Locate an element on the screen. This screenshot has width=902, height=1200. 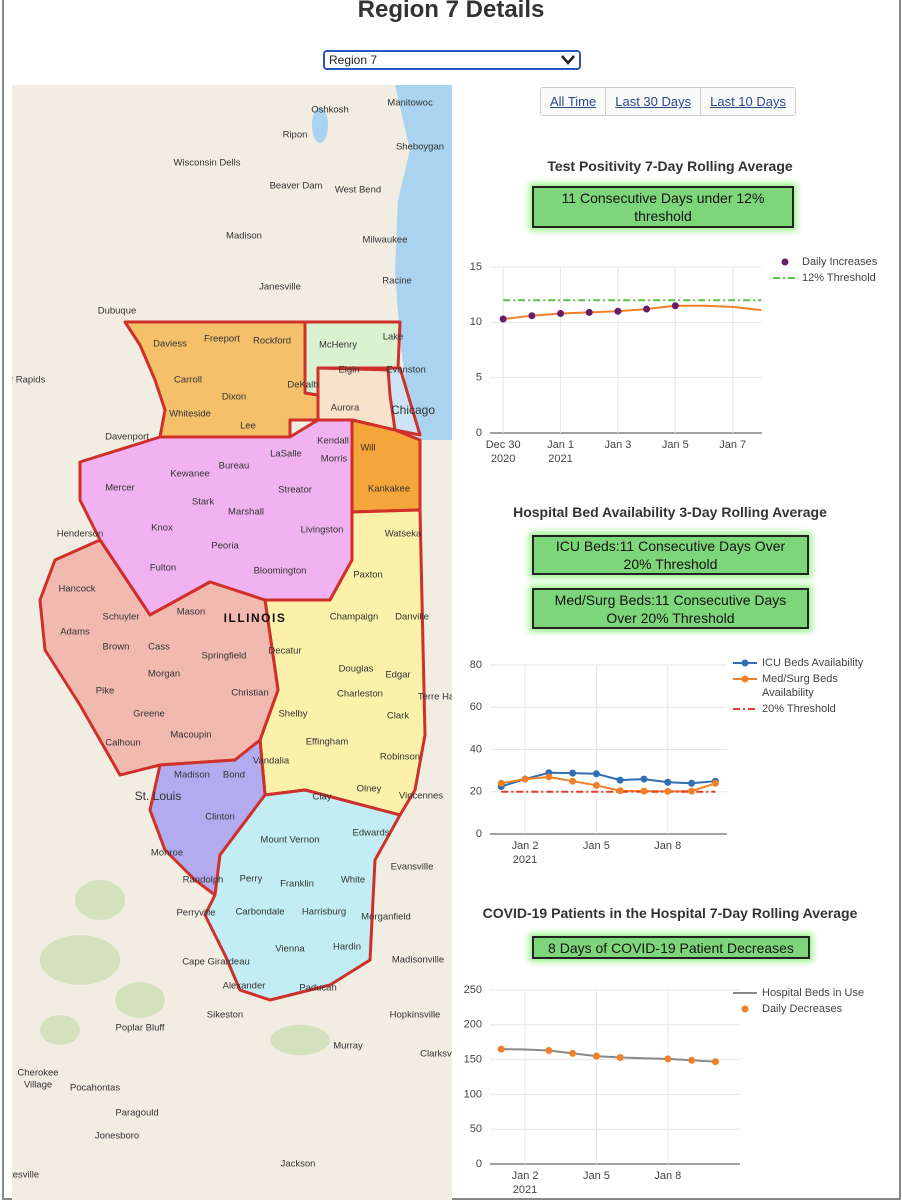
page-title: Region 7 Details is located at coordinates (451, 11).